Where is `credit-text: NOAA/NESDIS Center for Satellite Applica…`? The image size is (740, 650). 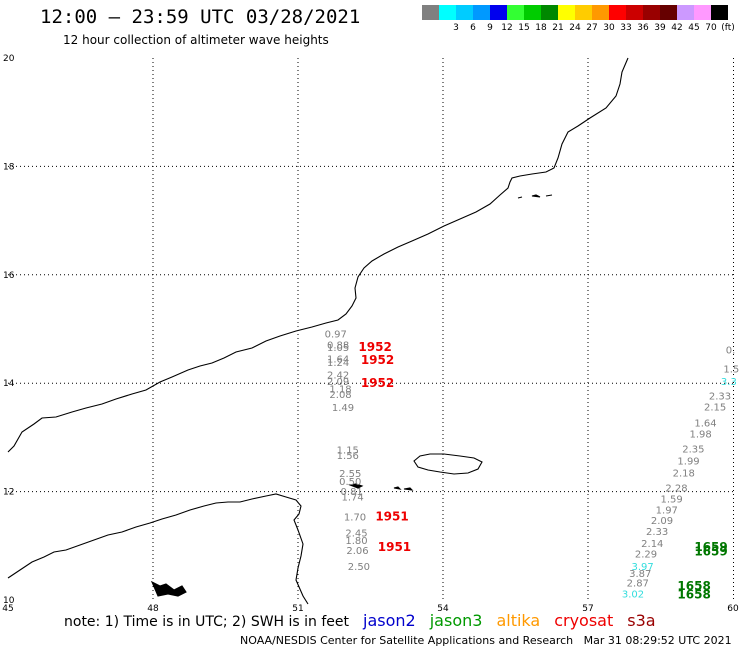
credit-text: NOAA/NESDIS Center for Satellite Applica… is located at coordinates (407, 640).